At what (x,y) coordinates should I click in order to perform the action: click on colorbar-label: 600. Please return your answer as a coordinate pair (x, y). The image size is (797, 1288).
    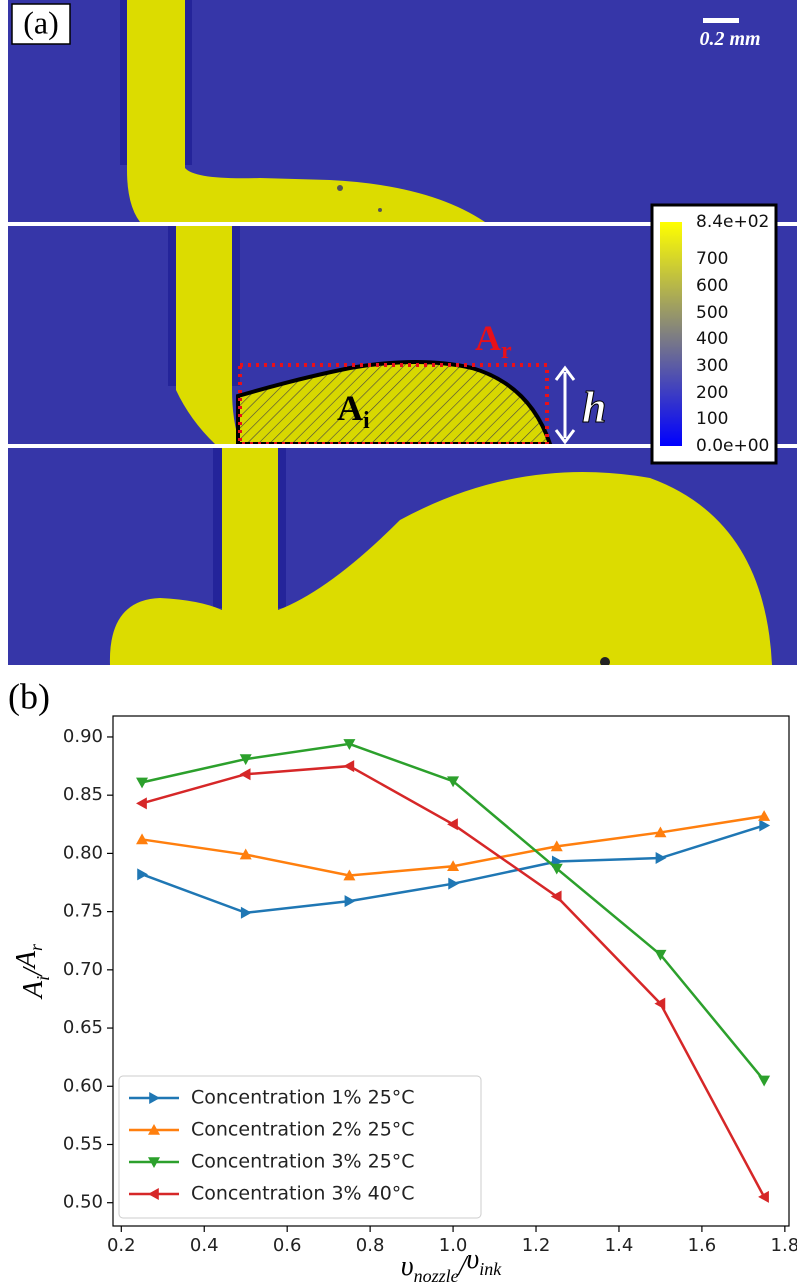
    Looking at the image, I should click on (712, 286).